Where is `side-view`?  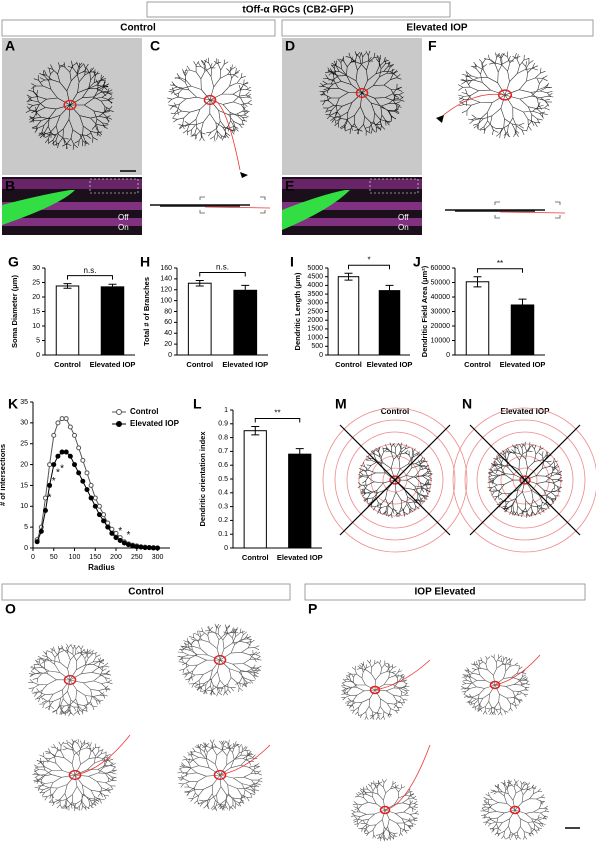
side-view is located at coordinates (495, 210).